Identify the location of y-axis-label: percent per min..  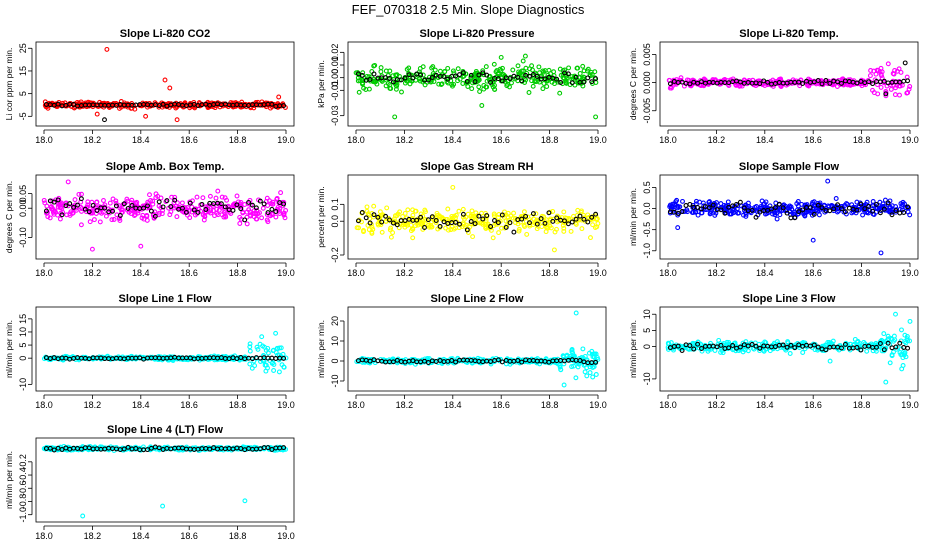
(321, 216).